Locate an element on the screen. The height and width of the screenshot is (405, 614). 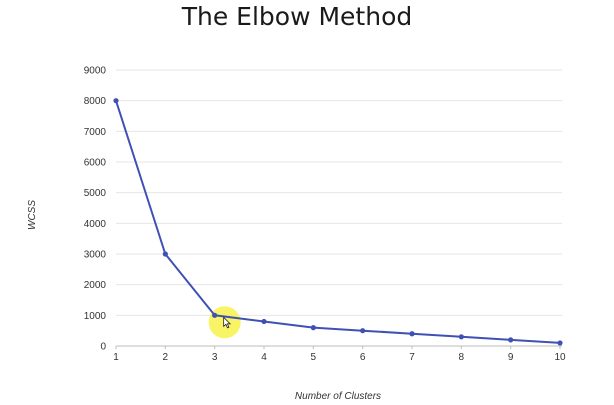
y-tick-label: 3000 is located at coordinates (95, 255).